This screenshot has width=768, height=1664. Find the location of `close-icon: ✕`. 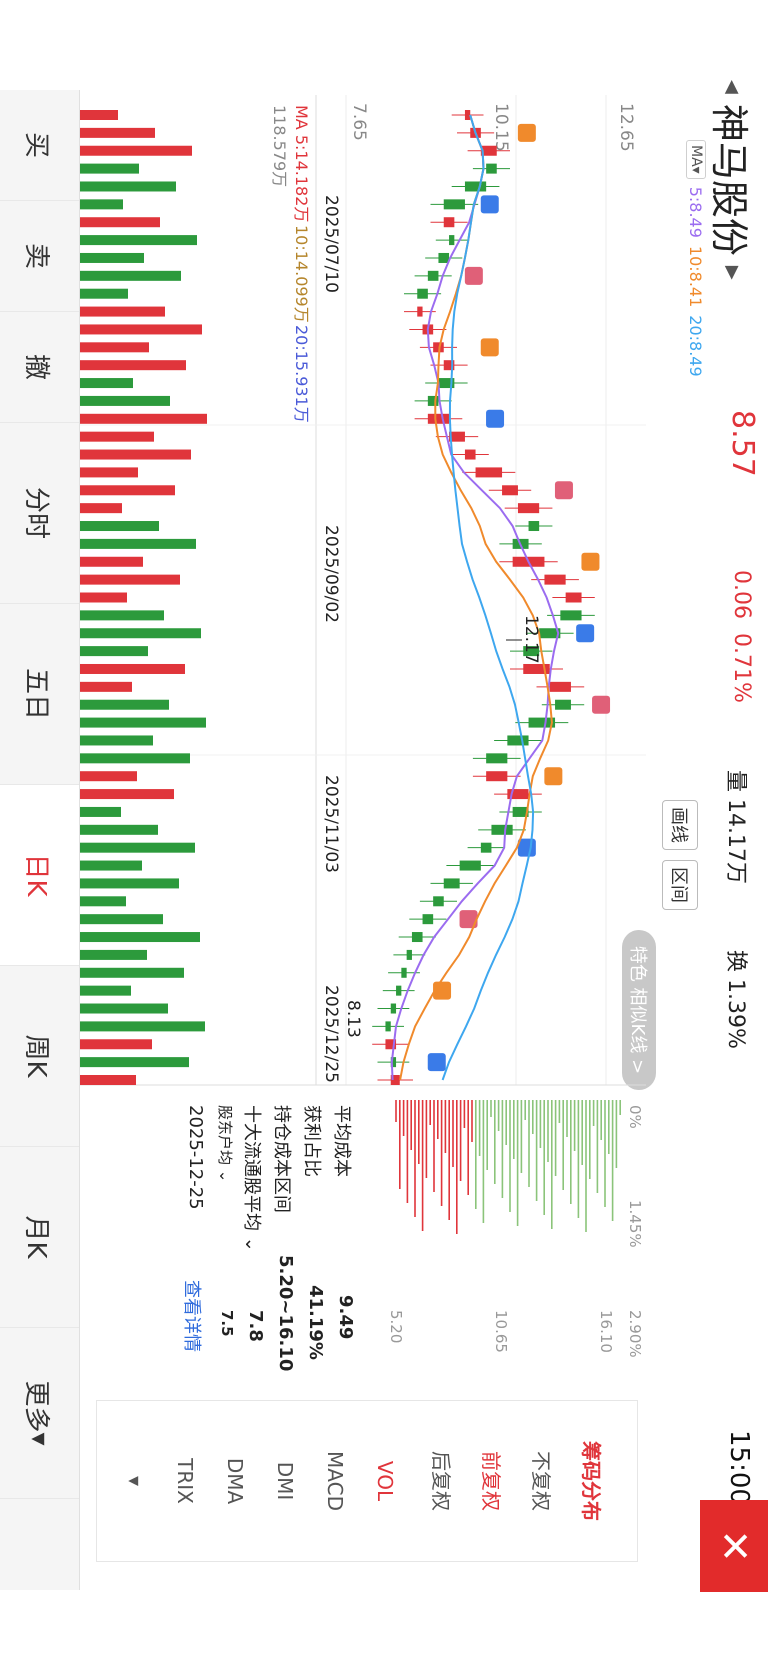

close-icon: ✕ is located at coordinates (734, 1546).